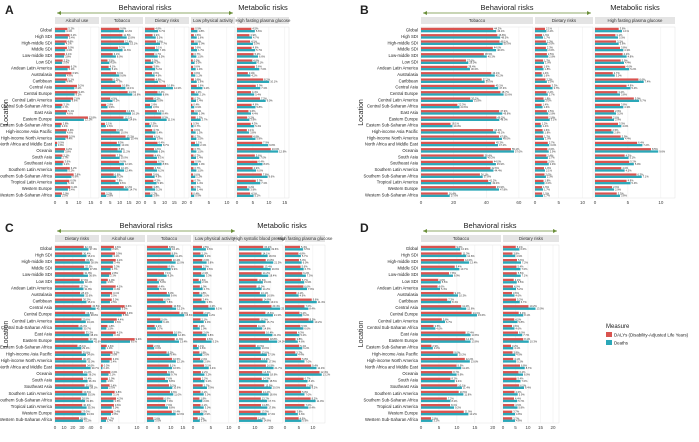  What do you see at coordinates (161, 280) in the screenshot?
I see `bar-value-label: 4.3%` at bounding box center [161, 280].